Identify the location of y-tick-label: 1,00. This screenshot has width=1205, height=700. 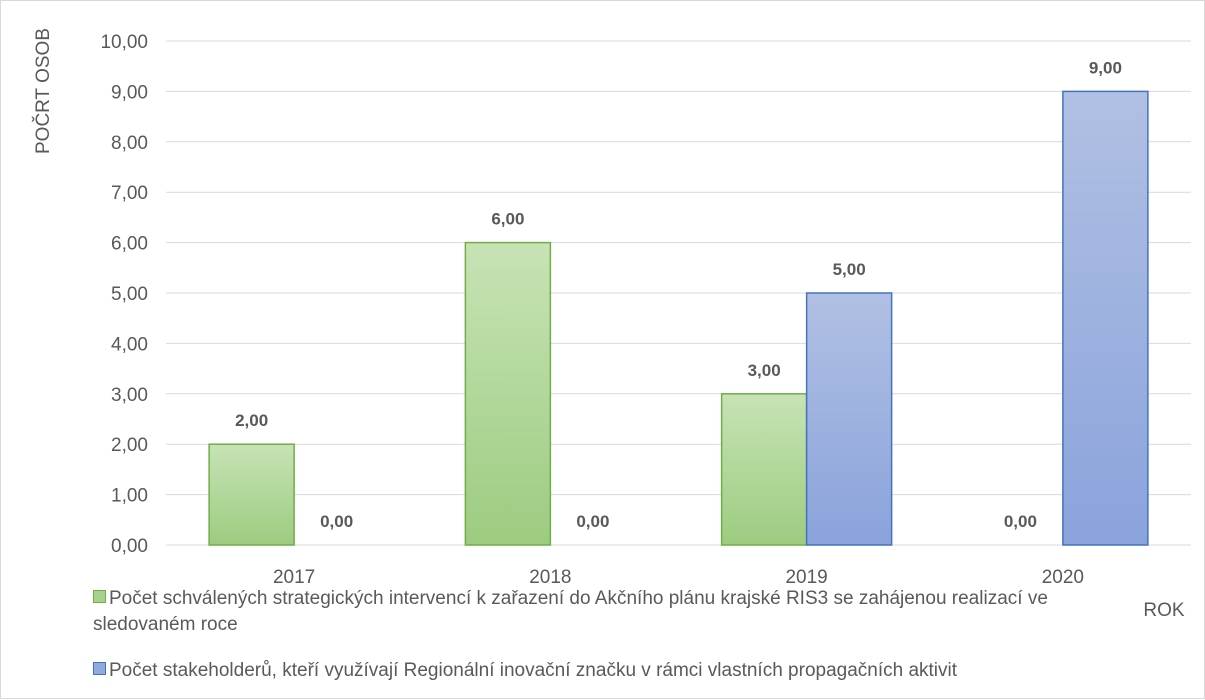
(129, 496).